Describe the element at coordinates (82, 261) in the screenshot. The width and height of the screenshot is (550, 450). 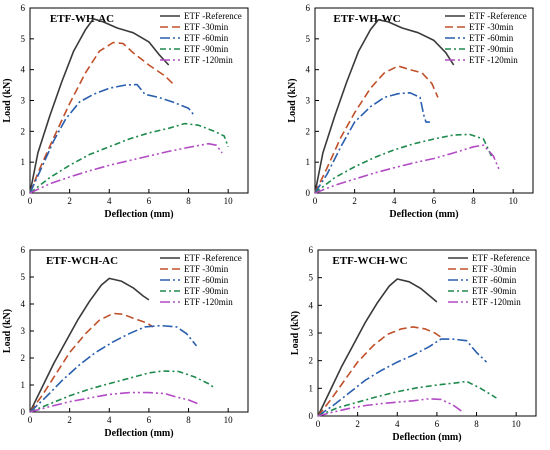
I see `panel-title: ETF-WCH-AC` at that location.